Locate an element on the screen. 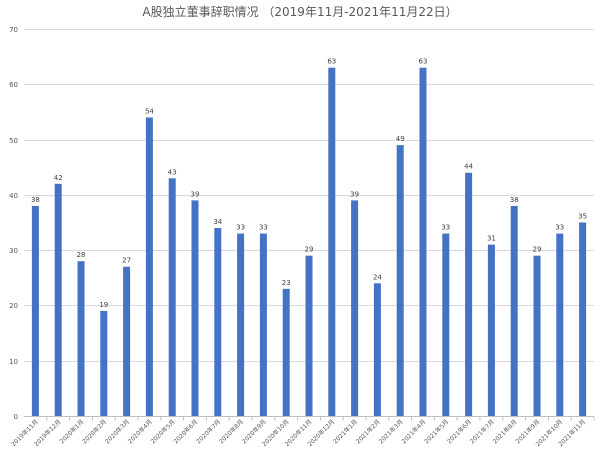 Image resolution: width=600 pixels, height=462 pixels. bar-value-label: 44 is located at coordinates (468, 167).